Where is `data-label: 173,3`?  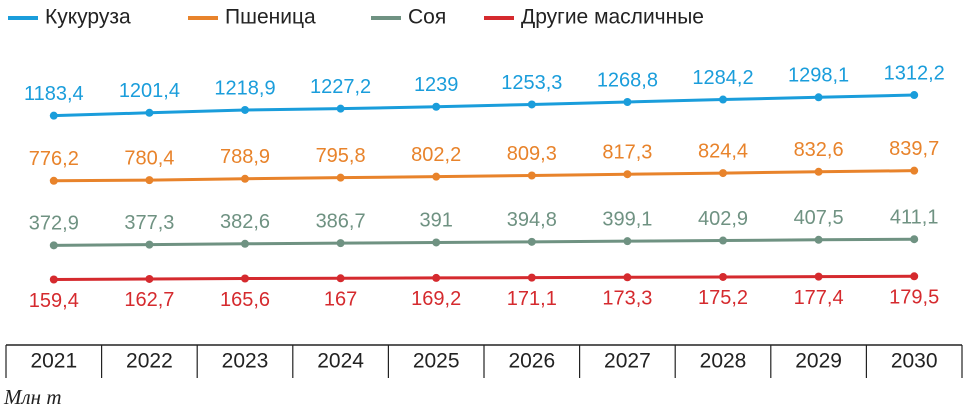 data-label: 173,3 is located at coordinates (627, 299).